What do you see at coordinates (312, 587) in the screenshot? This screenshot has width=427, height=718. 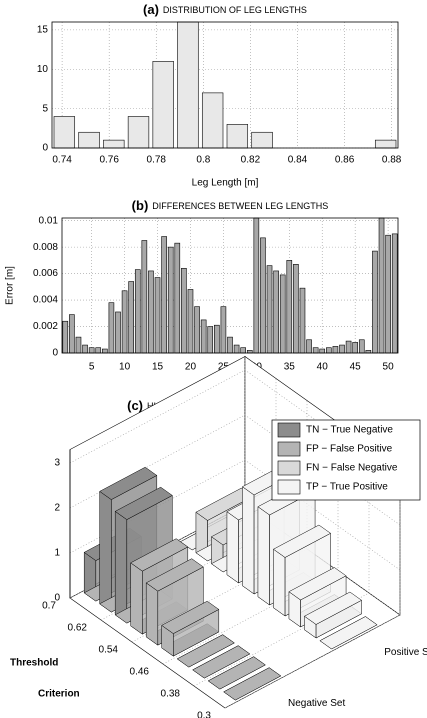 I see `grid-line` at bounding box center [312, 587].